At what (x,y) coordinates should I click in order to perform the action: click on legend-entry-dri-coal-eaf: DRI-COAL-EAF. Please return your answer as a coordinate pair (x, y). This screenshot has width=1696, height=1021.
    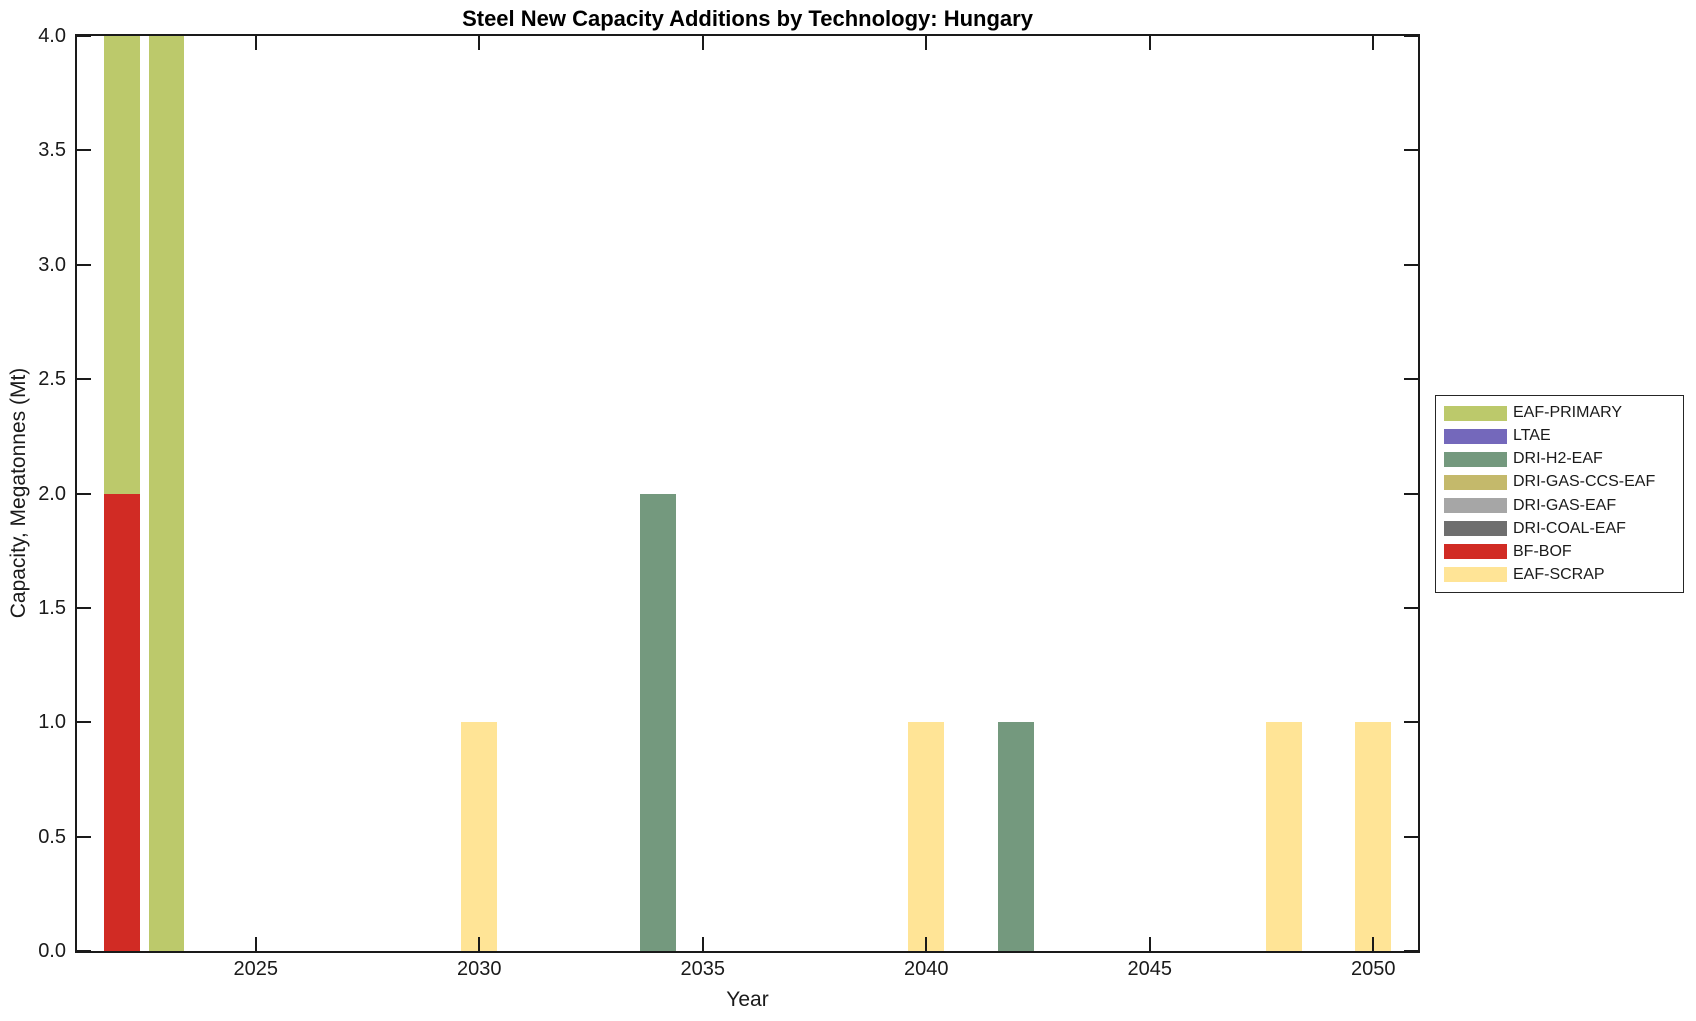
    Looking at the image, I should click on (1559, 529).